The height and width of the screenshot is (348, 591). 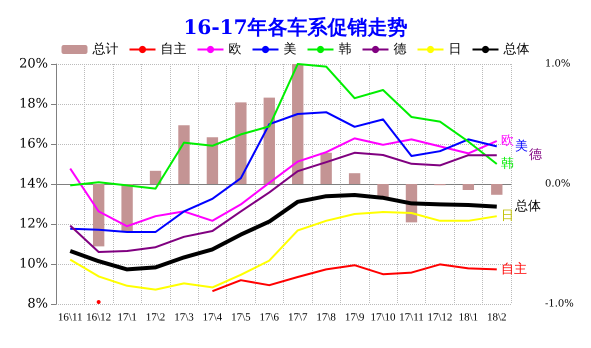 What do you see at coordinates (326, 318) in the screenshot?
I see `x-tick-label: 17\8` at bounding box center [326, 318].